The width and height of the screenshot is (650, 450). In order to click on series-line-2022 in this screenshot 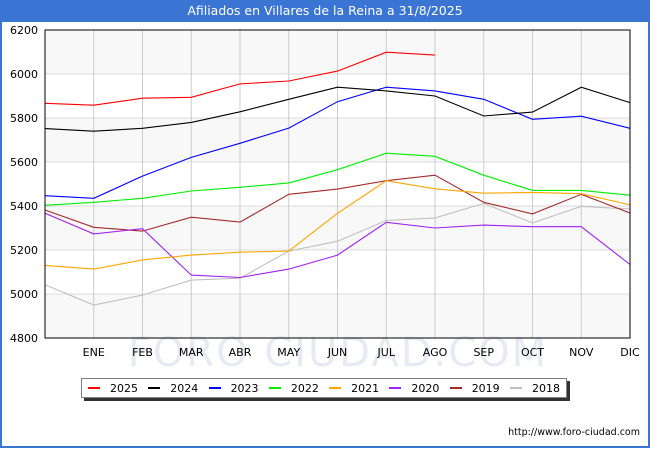, I will do `click(337, 179)`.